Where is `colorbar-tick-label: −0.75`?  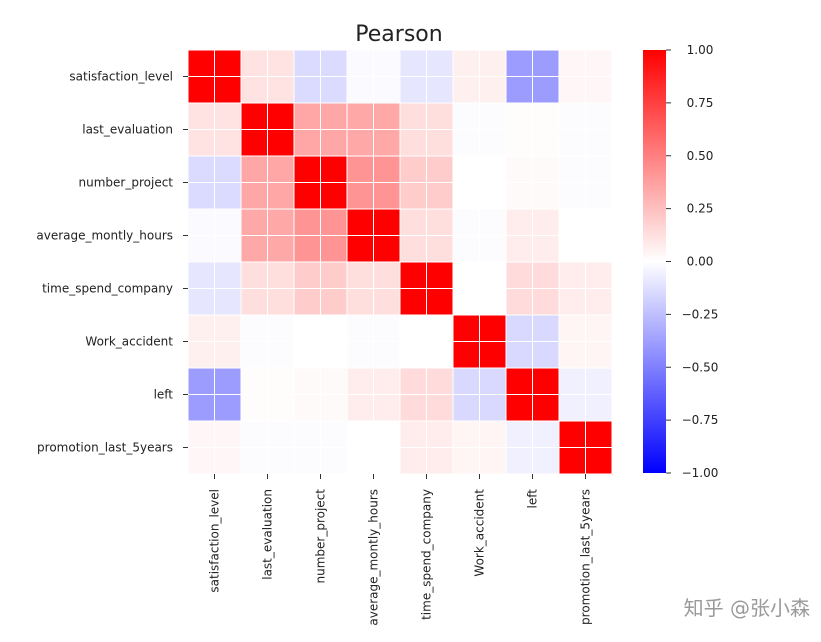 colorbar-tick-label: −0.75 is located at coordinates (700, 420).